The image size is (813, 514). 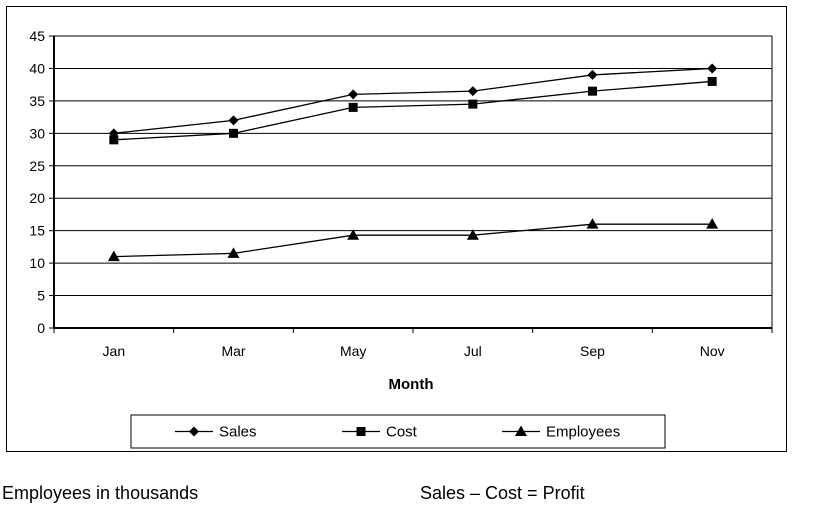 I want to click on legend-marker-sales, so click(x=194, y=431).